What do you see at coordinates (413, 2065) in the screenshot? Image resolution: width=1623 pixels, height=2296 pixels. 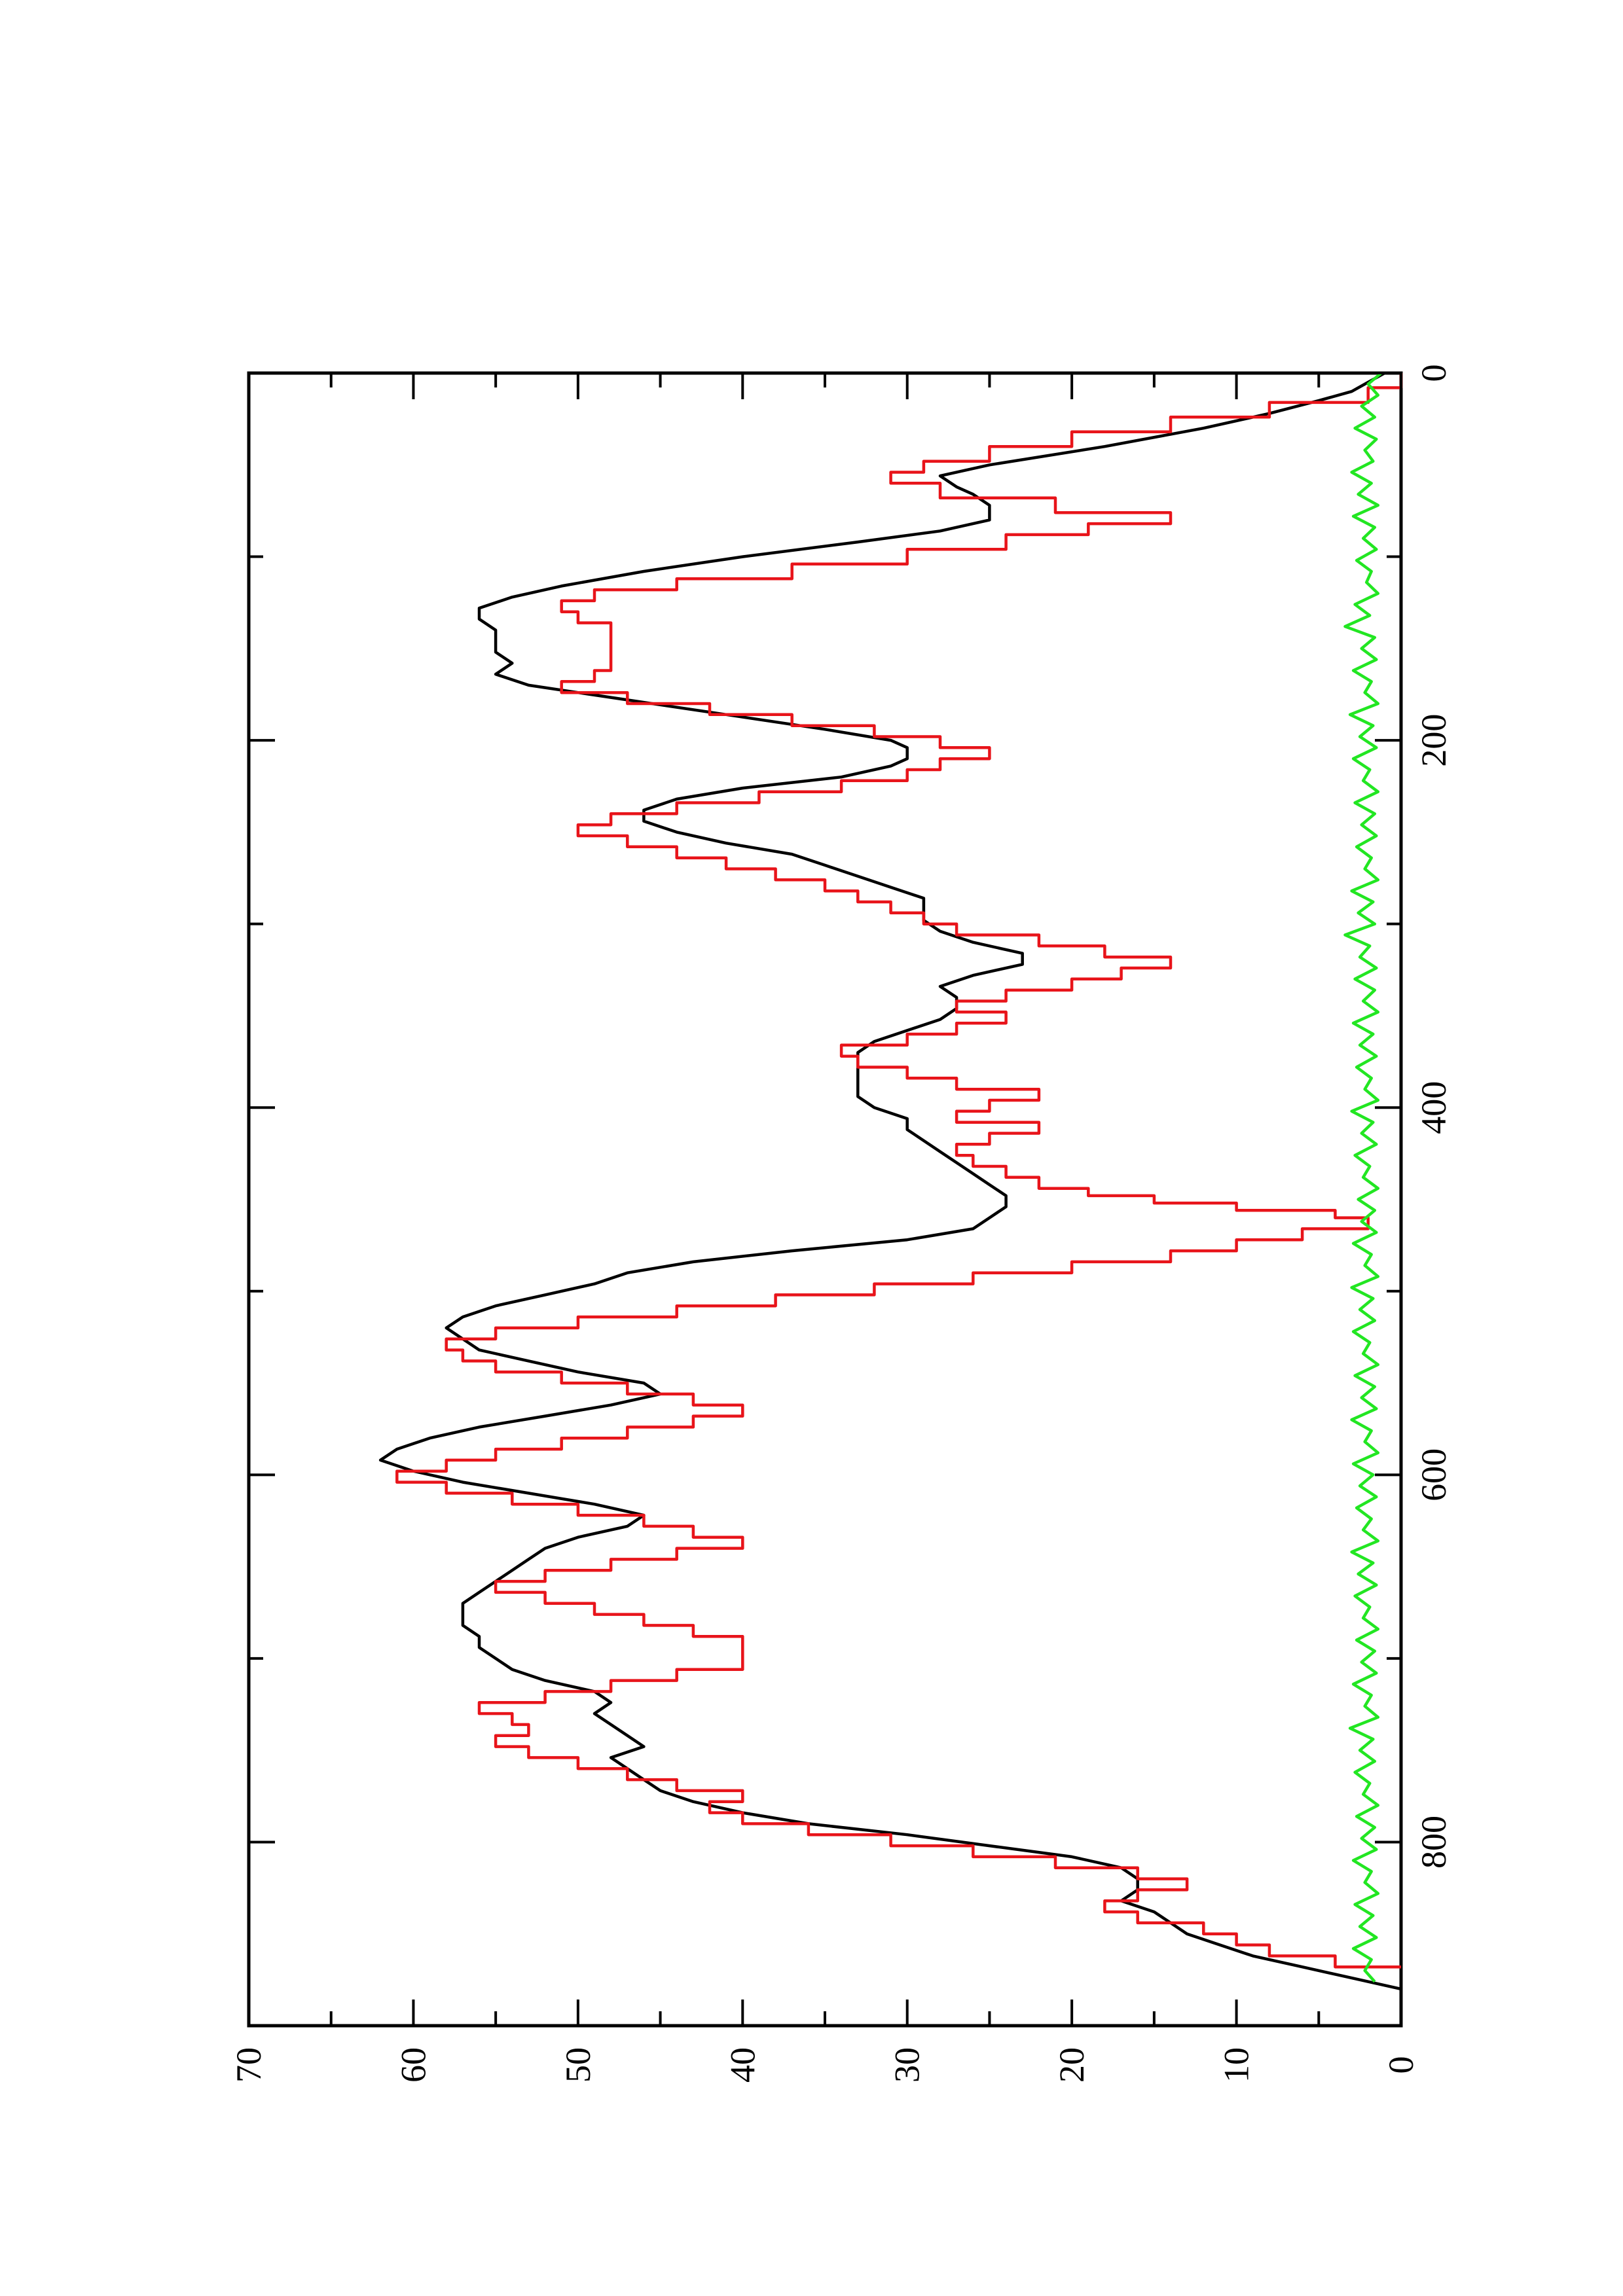 I see `y-tick-label: 60` at bounding box center [413, 2065].